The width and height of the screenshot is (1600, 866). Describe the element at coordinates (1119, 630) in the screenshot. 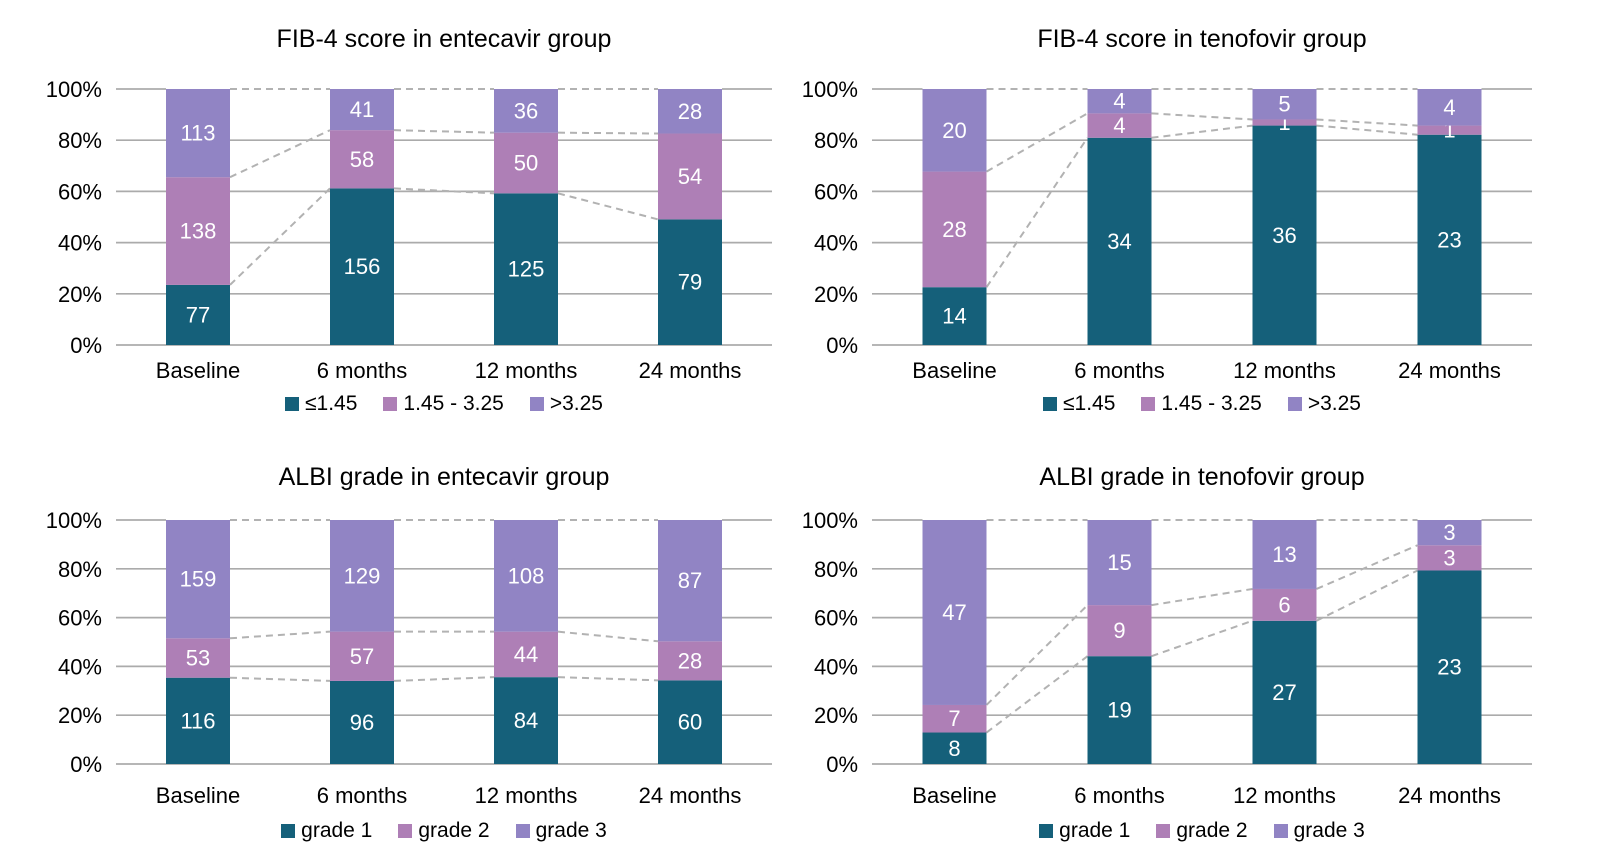

I see `bar-value-label: 9` at that location.